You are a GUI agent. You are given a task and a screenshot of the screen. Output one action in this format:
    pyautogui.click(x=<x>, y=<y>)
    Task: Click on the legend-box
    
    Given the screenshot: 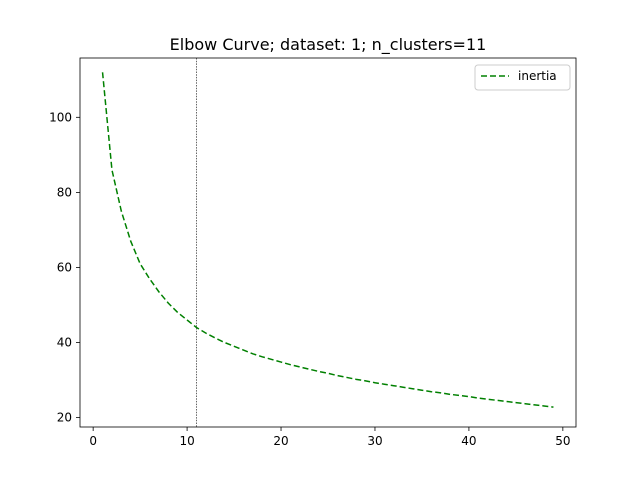 What is the action you would take?
    pyautogui.click(x=522, y=77)
    